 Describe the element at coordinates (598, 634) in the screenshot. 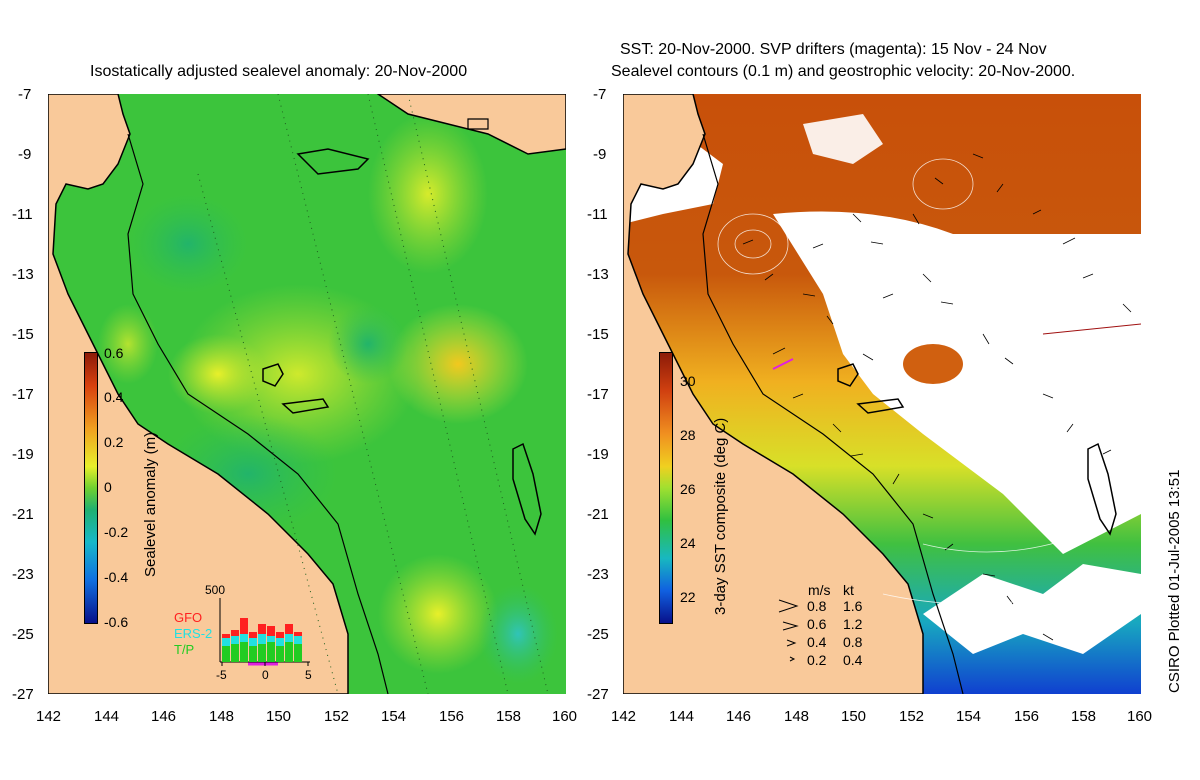

I see `right-ytick: -25` at that location.